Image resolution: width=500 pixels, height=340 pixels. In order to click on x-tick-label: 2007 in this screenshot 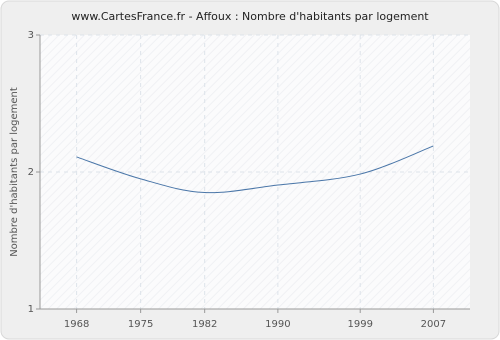, I will do `click(433, 324)`.